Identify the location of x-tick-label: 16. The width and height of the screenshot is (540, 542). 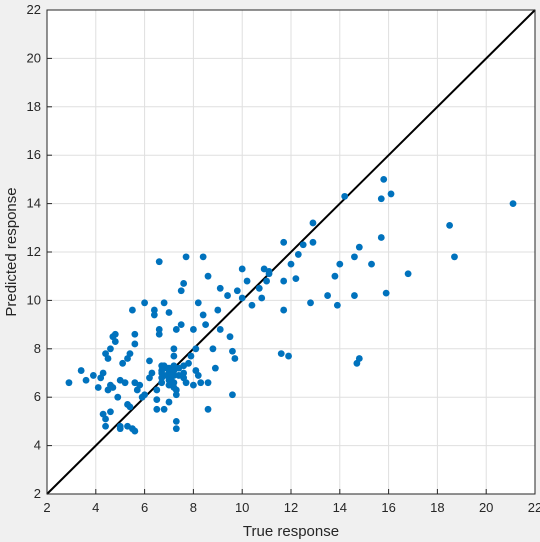
(388, 507).